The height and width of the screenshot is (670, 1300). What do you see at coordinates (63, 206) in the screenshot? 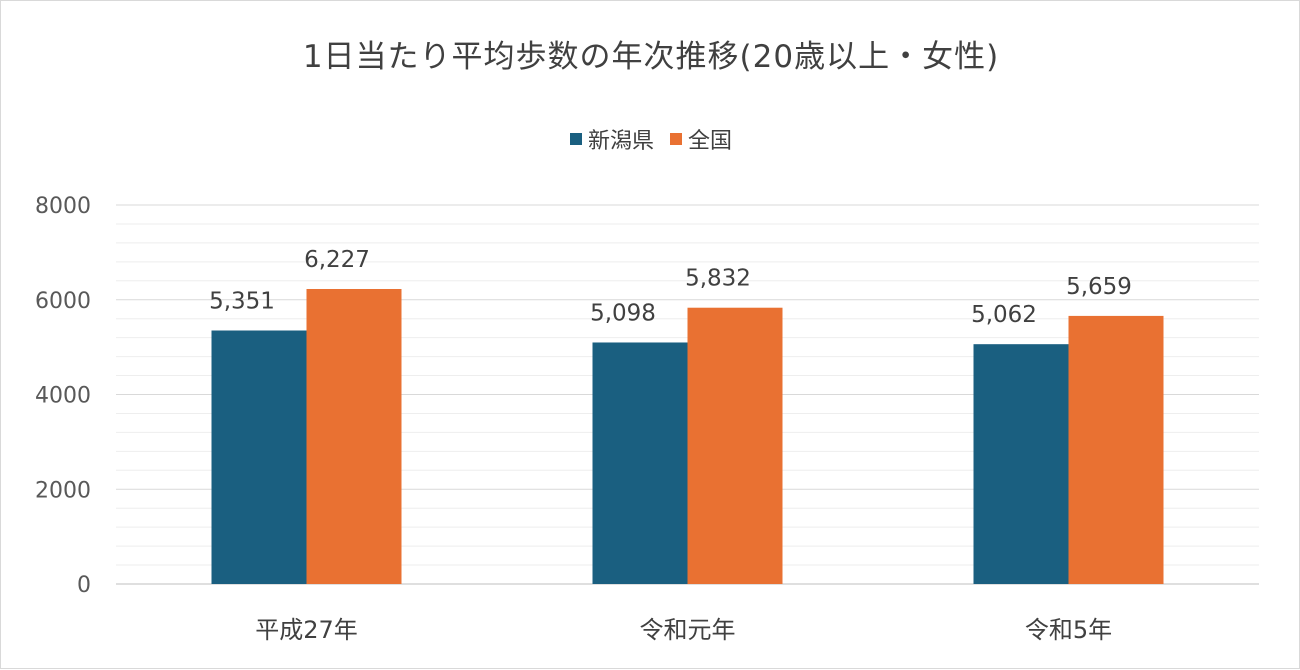
I see `y-tick-label: 8000` at bounding box center [63, 206].